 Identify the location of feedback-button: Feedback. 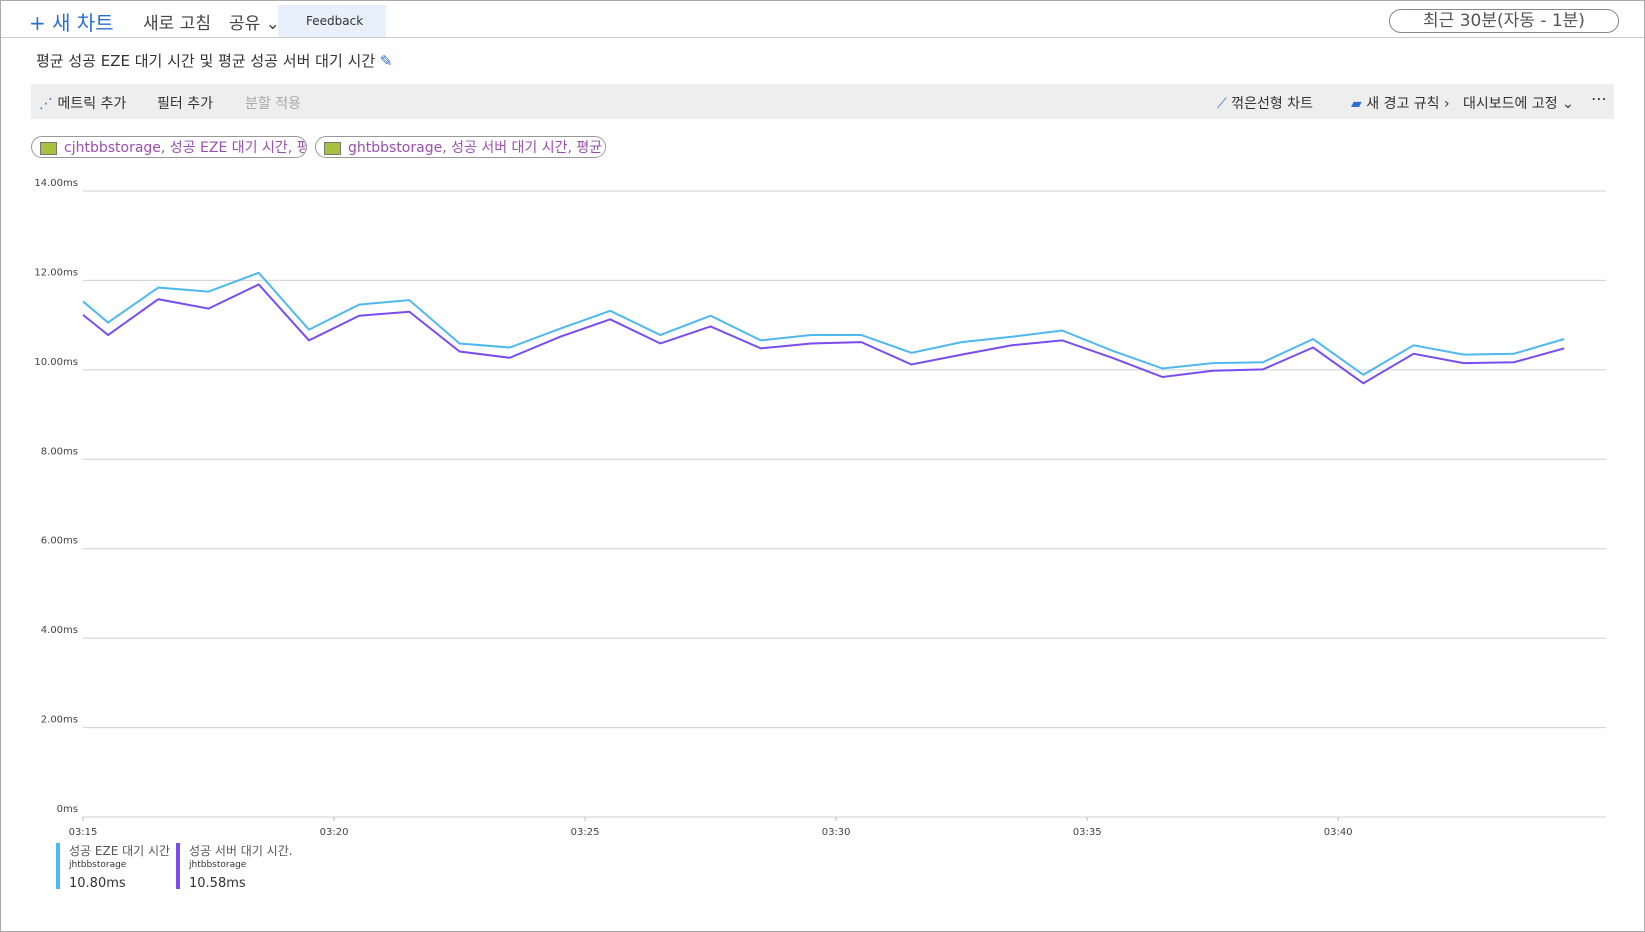
(332, 21).